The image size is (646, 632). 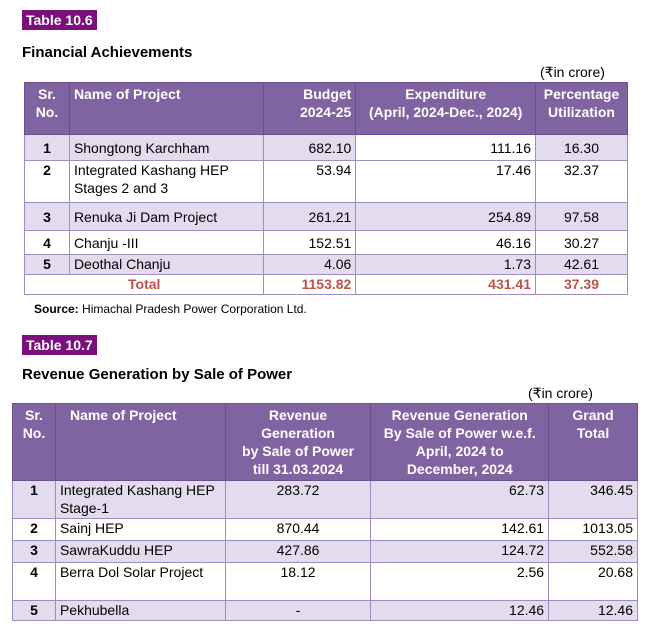 What do you see at coordinates (310, 242) in the screenshot?
I see `cell-budget: 152.51` at bounding box center [310, 242].